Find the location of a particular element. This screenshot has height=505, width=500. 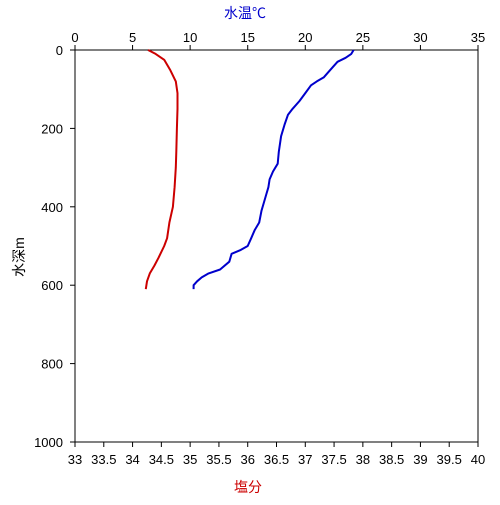

bottom-tick-label: 38.5 is located at coordinates (391, 459).